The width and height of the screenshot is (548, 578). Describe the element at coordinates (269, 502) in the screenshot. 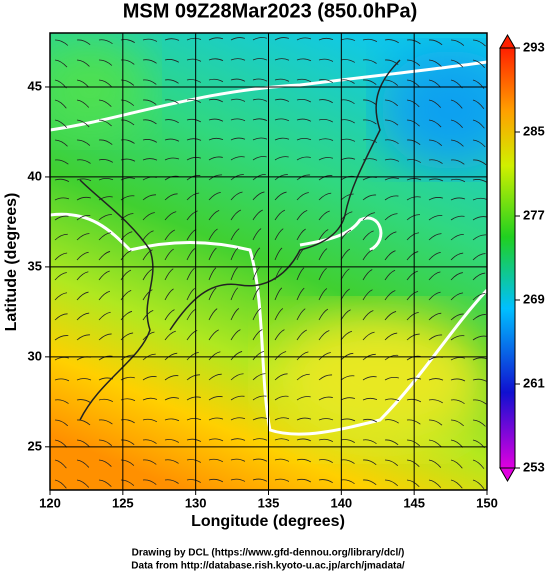

I see `x-tick-label: 135` at that location.